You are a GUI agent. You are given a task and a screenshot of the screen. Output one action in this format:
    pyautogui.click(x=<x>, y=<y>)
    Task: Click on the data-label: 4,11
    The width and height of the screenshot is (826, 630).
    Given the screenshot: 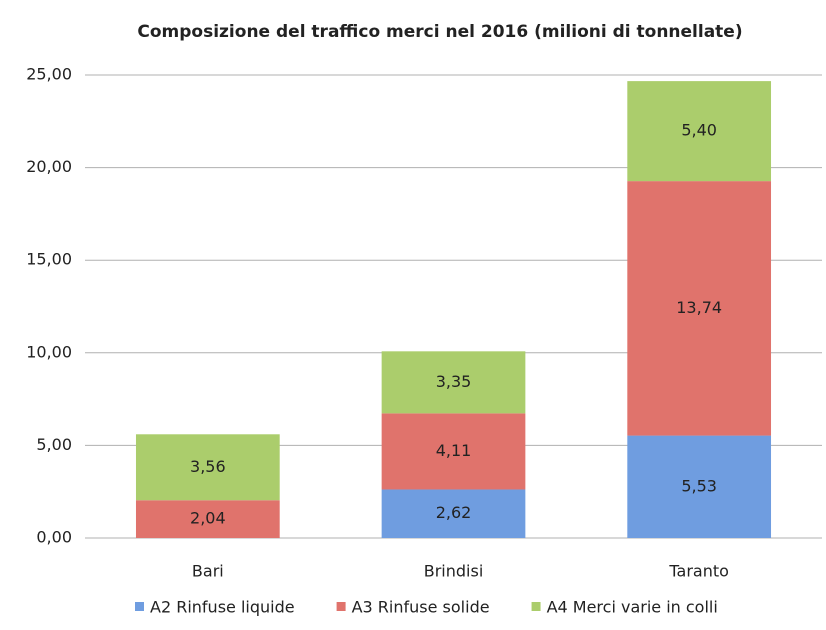 What is the action you would take?
    pyautogui.click(x=454, y=450)
    